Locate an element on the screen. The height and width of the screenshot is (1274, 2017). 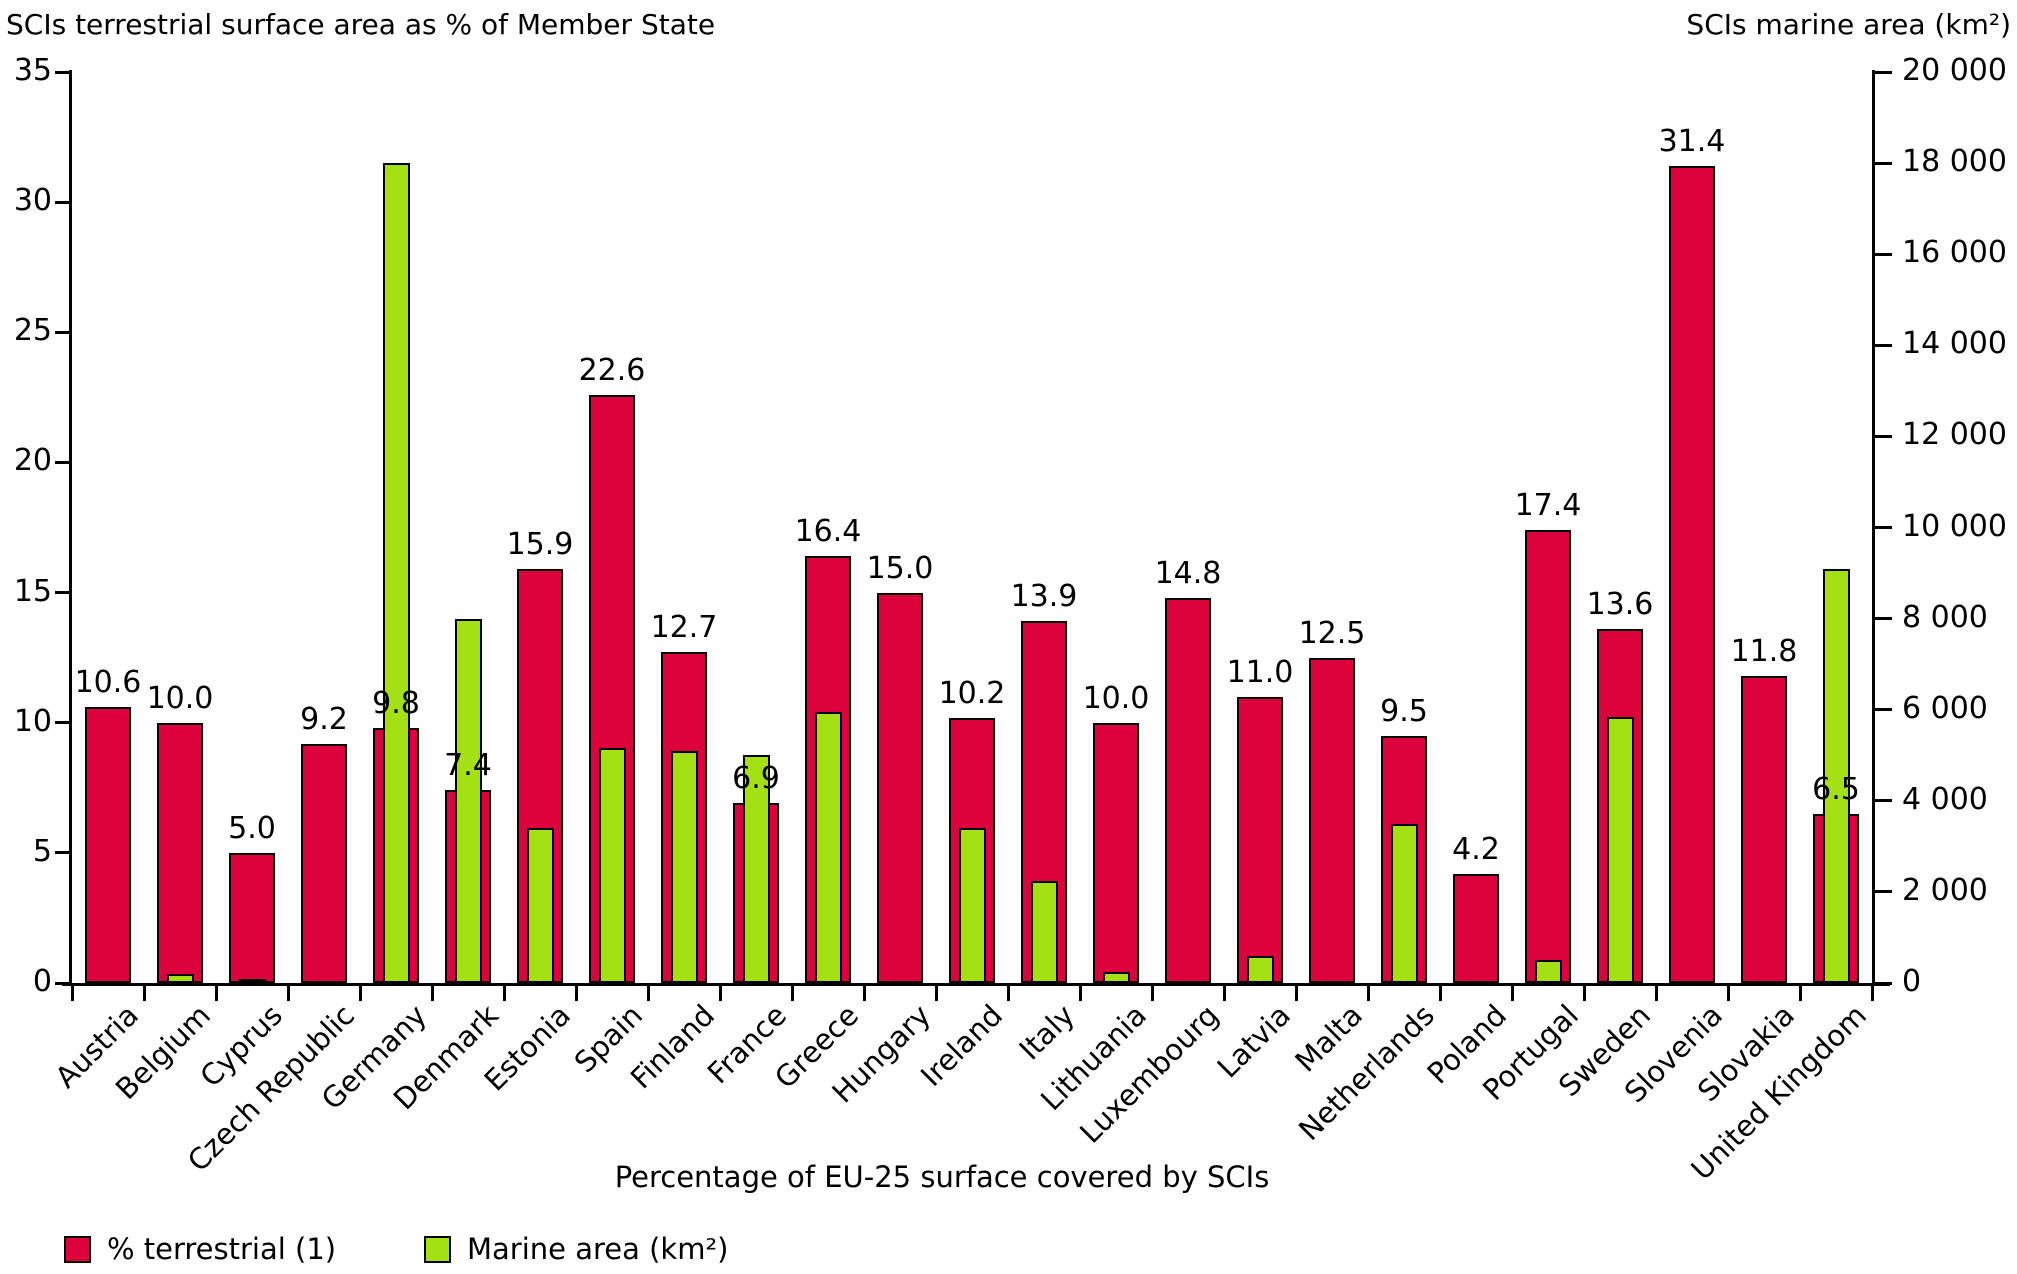
right-axis-tick-label: 18 000 is located at coordinates (1954, 162).